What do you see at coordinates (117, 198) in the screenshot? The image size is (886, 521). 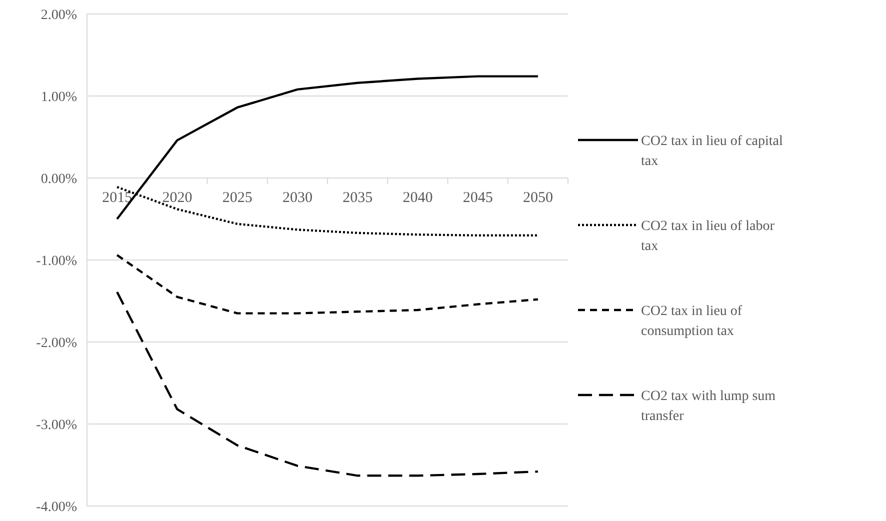 I see `x-tick-label: 2015` at bounding box center [117, 198].